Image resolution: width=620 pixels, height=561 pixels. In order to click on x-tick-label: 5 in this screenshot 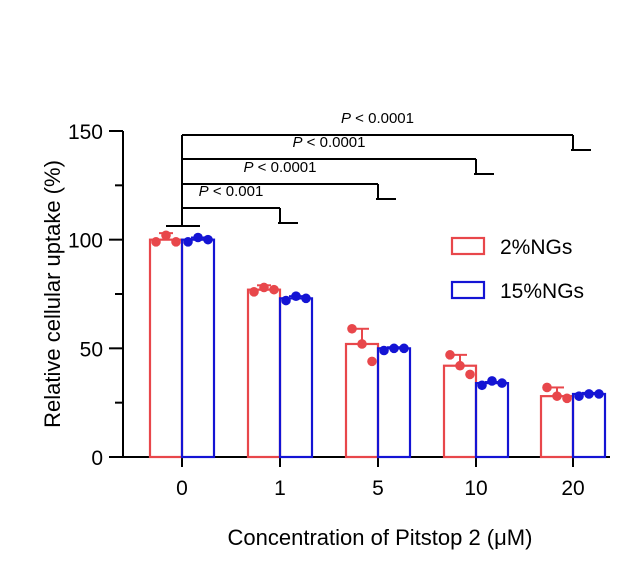, I will do `click(378, 488)`.